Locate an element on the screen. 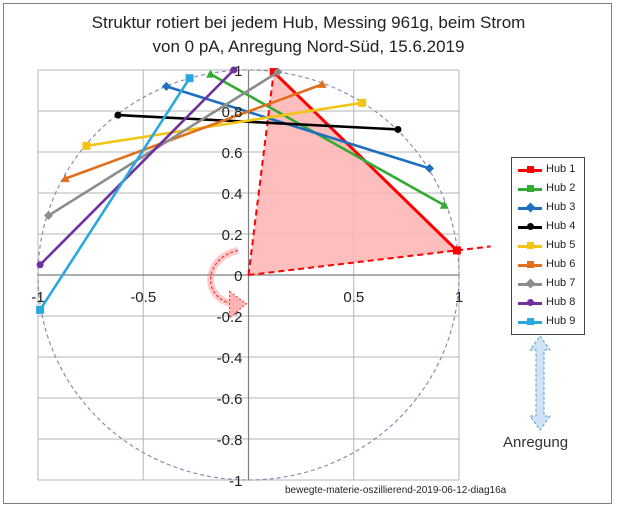 This screenshot has height=509, width=617. y-tick-label: 1 is located at coordinates (238, 71).